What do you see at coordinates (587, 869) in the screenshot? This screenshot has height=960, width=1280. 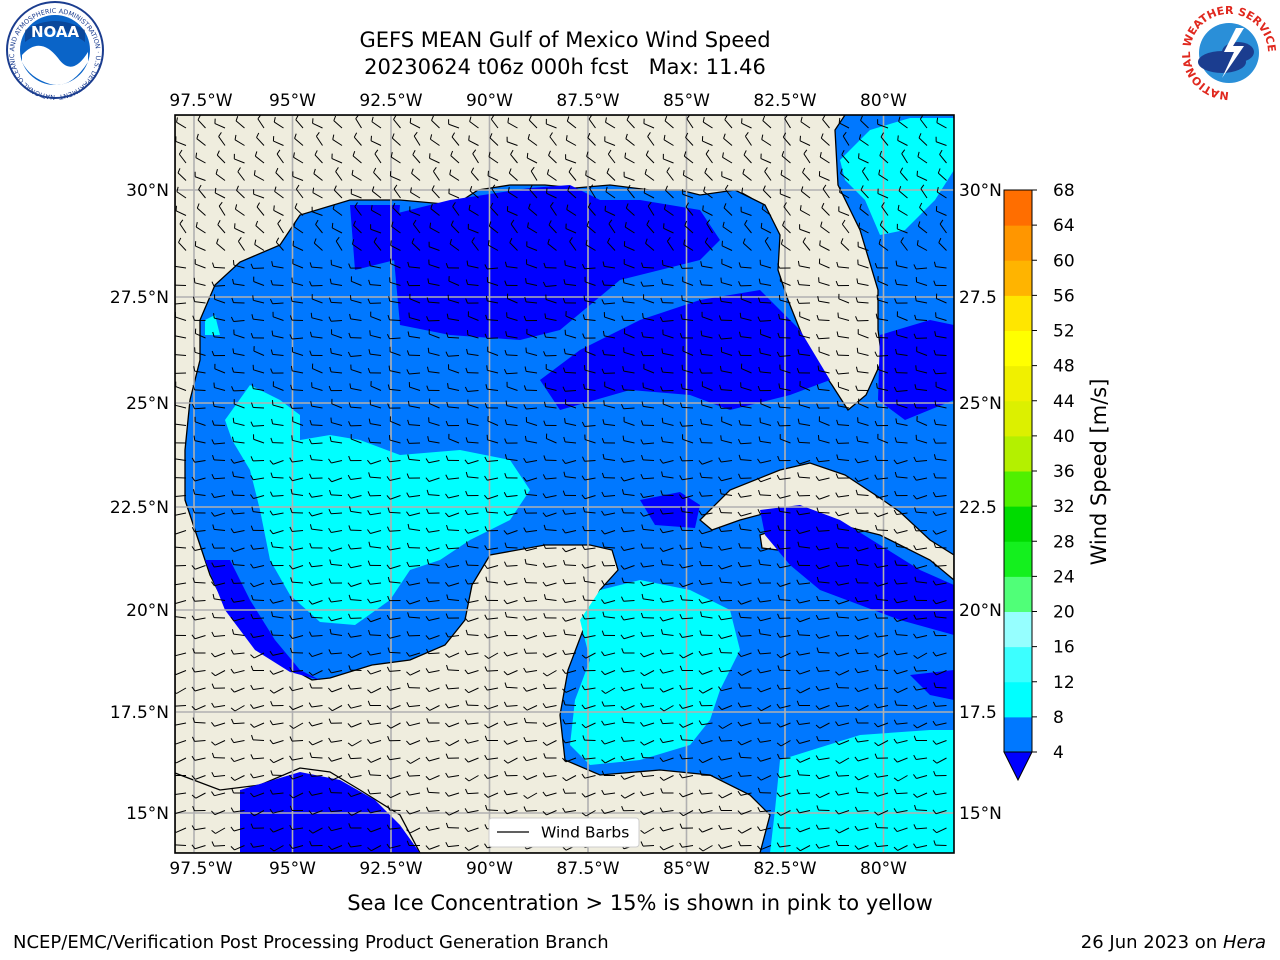 I see `lon-label-bottom: 87.5°W` at bounding box center [587, 869].